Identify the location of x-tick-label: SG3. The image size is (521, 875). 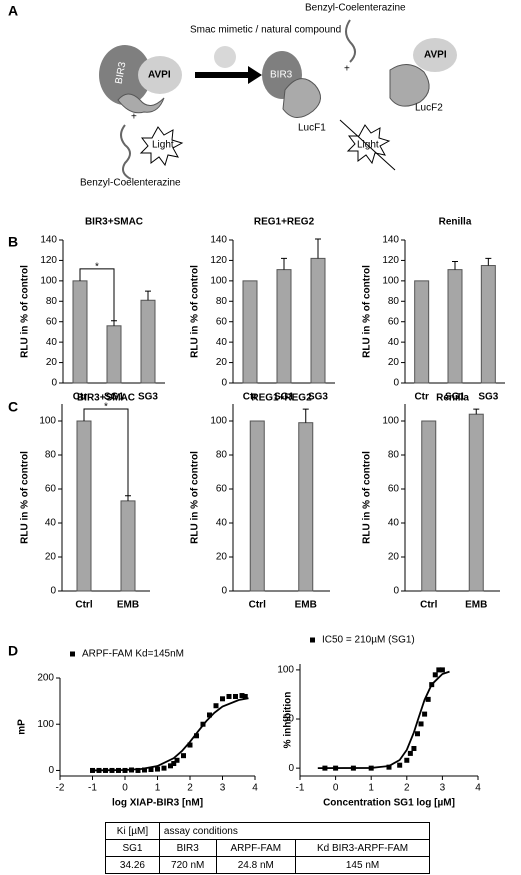
(488, 397).